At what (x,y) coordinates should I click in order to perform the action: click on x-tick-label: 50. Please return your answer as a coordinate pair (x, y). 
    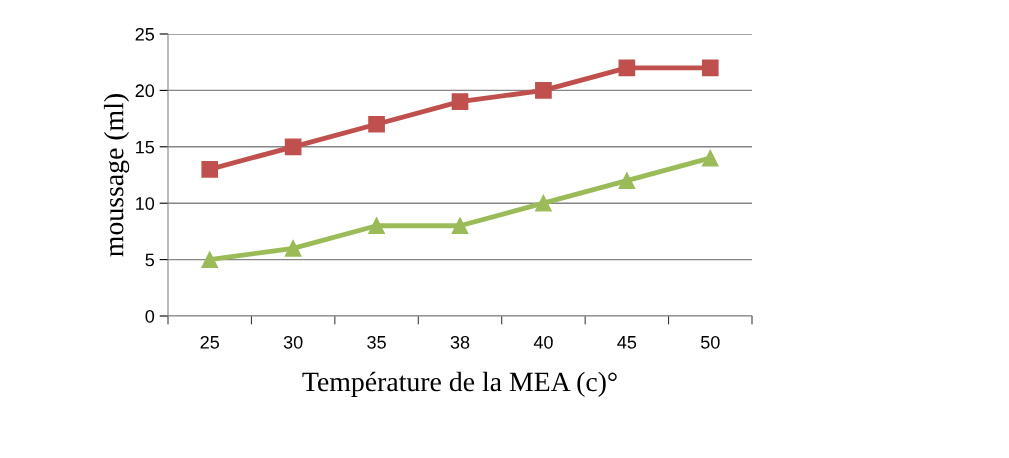
    Looking at the image, I should click on (710, 342).